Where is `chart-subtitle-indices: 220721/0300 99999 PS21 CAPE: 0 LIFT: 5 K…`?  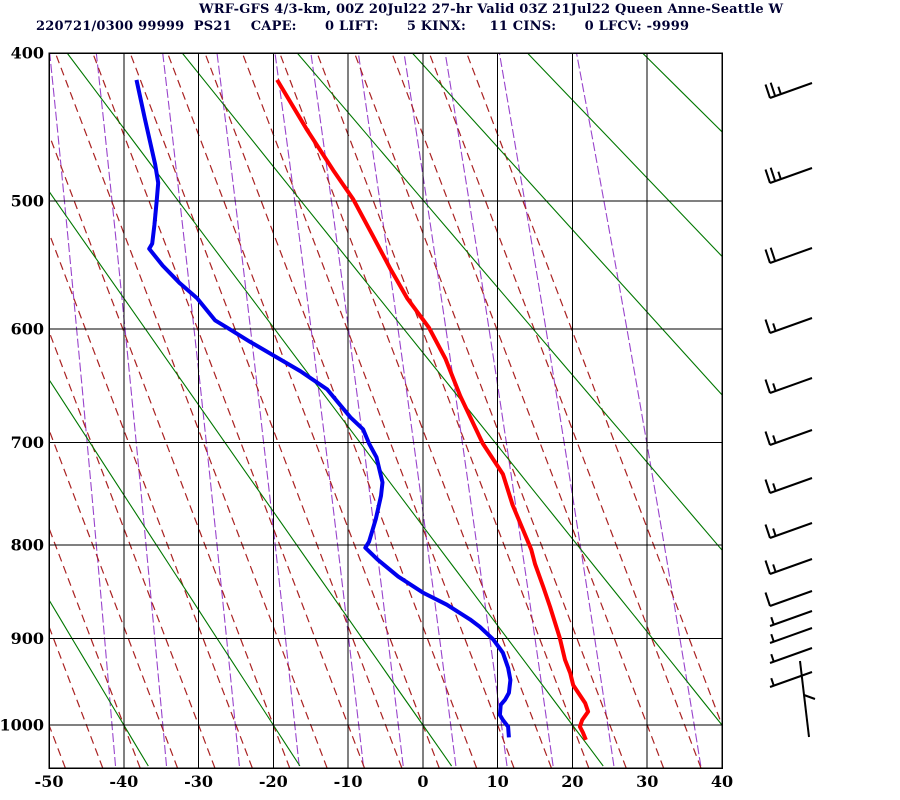
chart-subtitle-indices: 220721/0300 99999 PS21 CAPE: 0 LIFT: 5 K… is located at coordinates (363, 26).